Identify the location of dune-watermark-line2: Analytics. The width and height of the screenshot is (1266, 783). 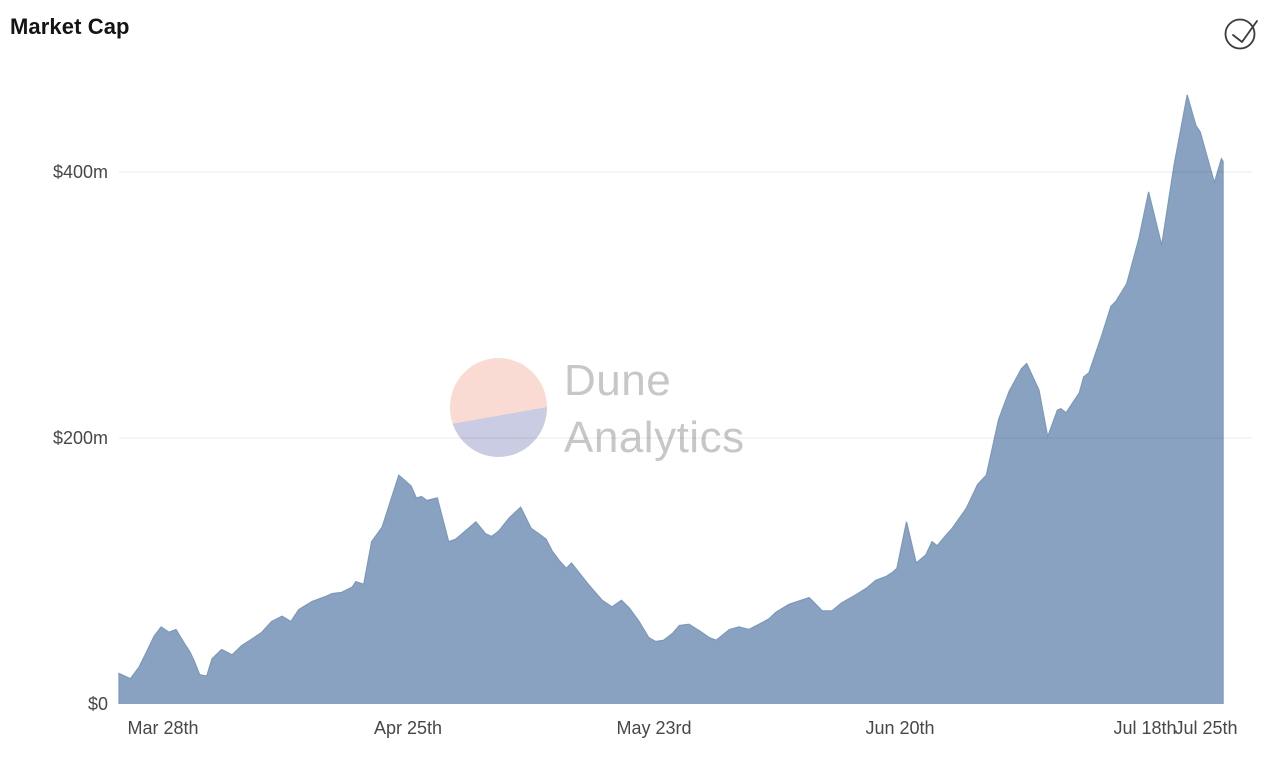
(654, 437).